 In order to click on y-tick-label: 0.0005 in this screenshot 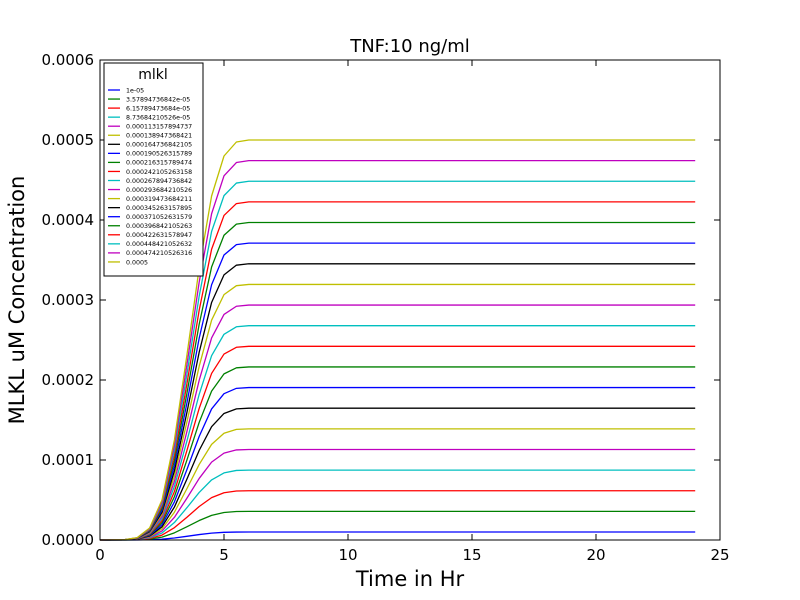, I will do `click(68, 140)`.